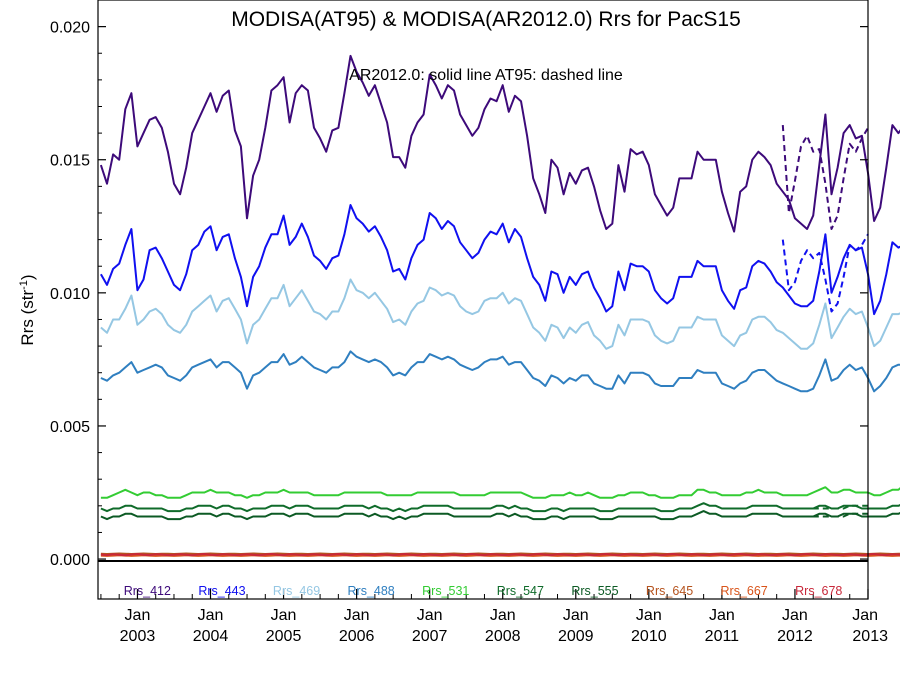  What do you see at coordinates (744, 591) in the screenshot?
I see `legend-item-rrs-667: Rrs_667` at bounding box center [744, 591].